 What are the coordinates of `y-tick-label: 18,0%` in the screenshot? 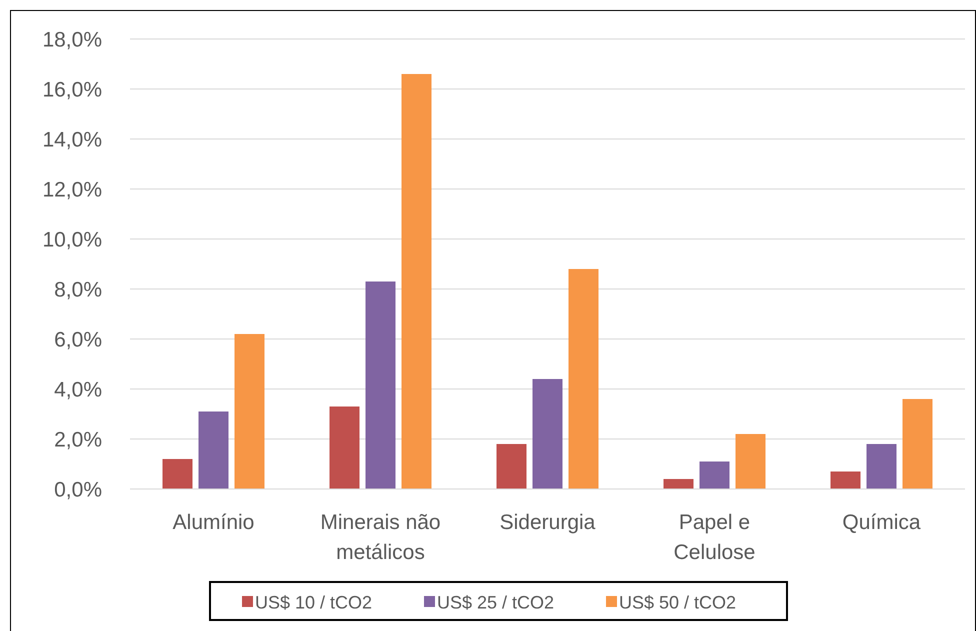 It's located at (72, 40).